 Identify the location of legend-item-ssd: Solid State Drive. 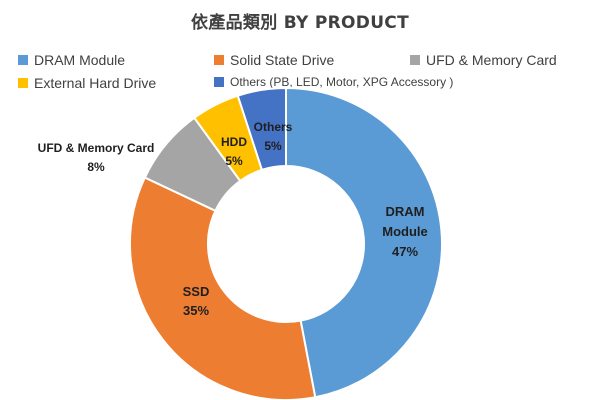
(274, 60).